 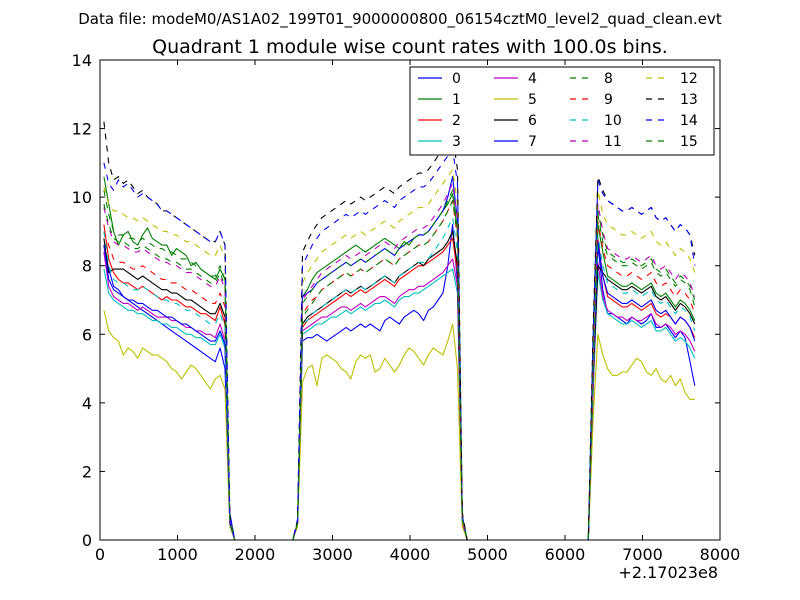 What do you see at coordinates (87, 403) in the screenshot?
I see `y-tick-label: 4` at bounding box center [87, 403].